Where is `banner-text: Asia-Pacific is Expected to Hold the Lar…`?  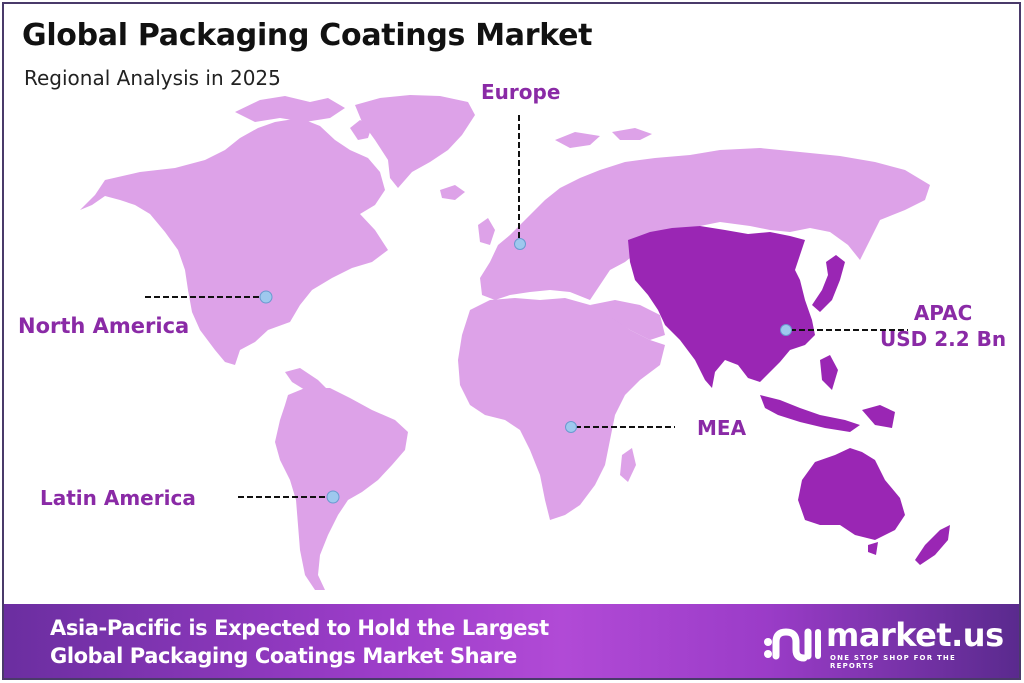
banner-text: Asia-Pacific is Expected to Hold the Lar… is located at coordinates (299, 642).